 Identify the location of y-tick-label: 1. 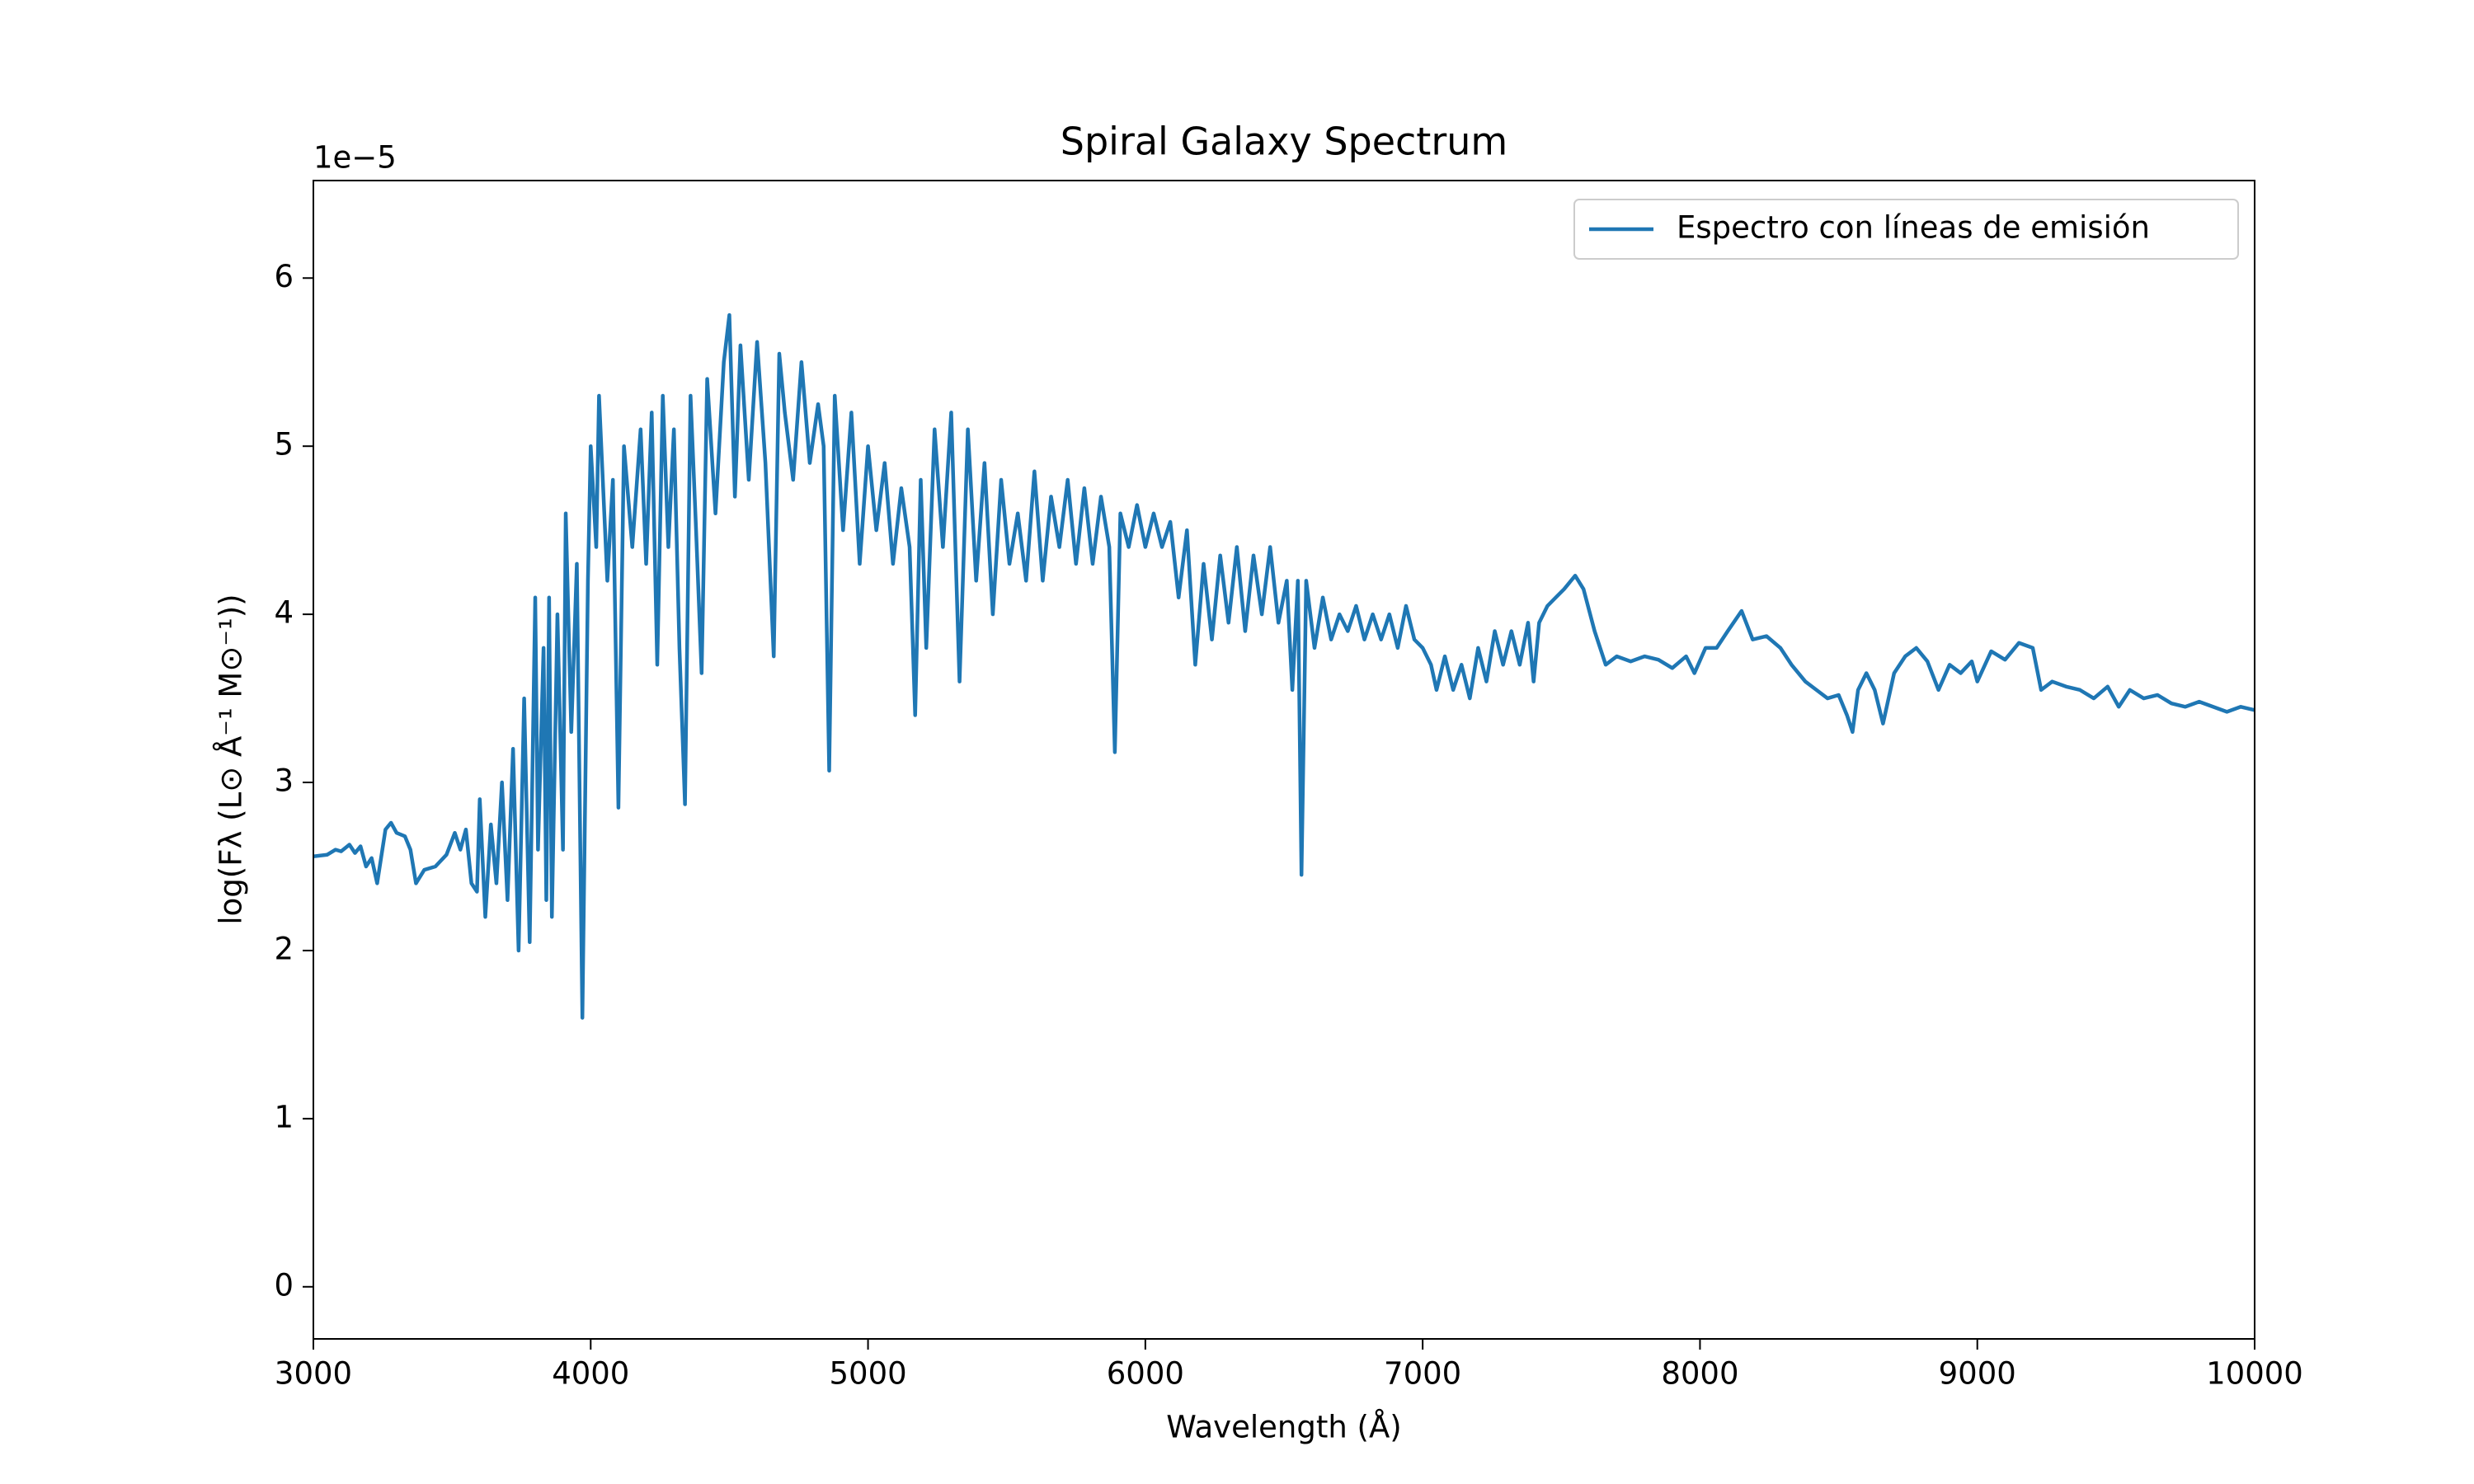
(284, 1116).